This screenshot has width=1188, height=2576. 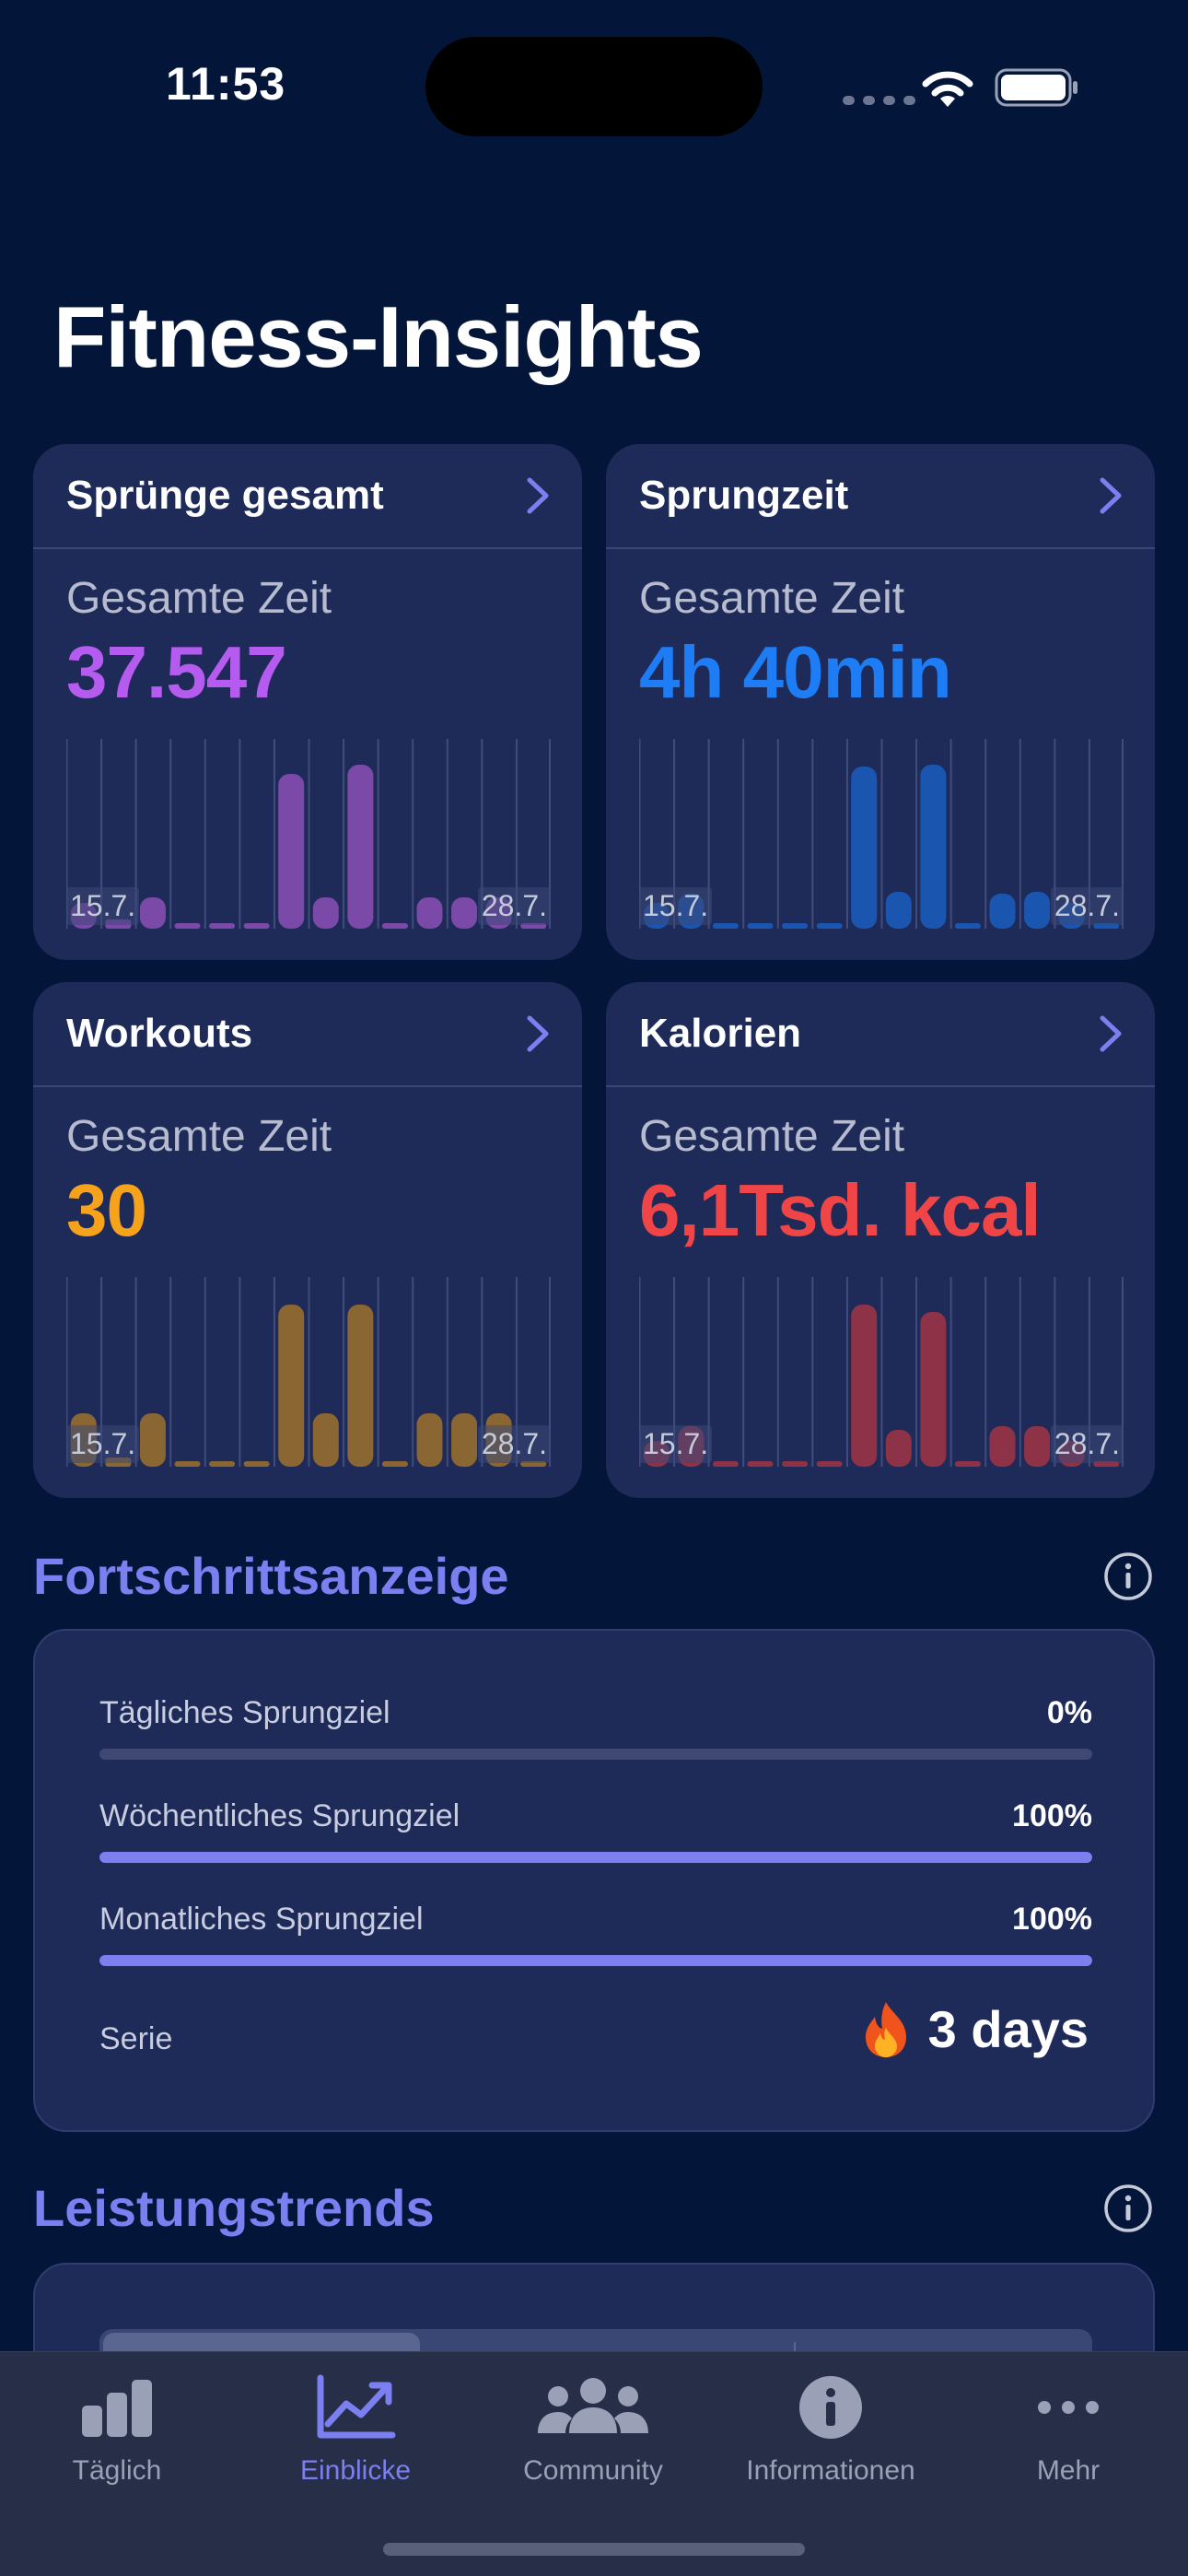 What do you see at coordinates (234, 2208) in the screenshot?
I see `trends-section-title: Leistungstrends` at bounding box center [234, 2208].